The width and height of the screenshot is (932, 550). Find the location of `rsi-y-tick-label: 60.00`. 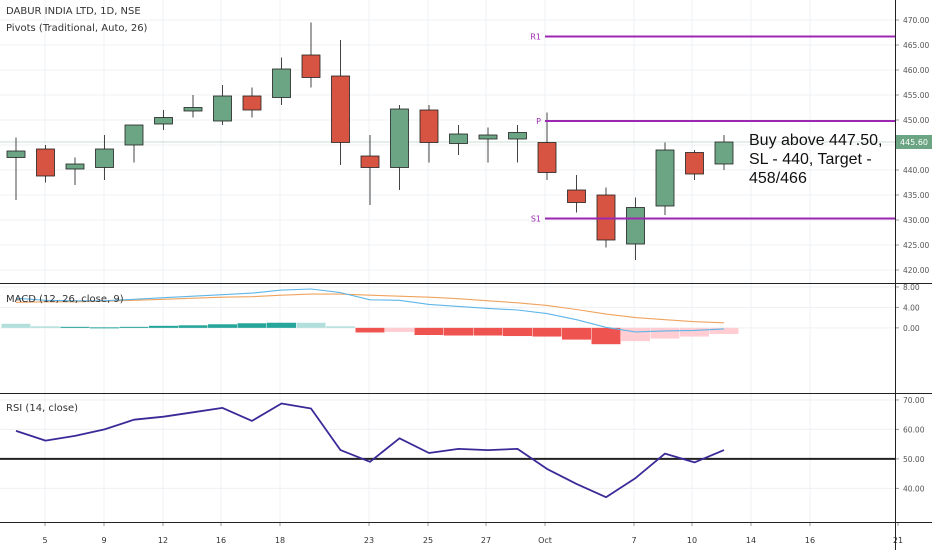

rsi-y-tick-label: 60.00 is located at coordinates (914, 429).